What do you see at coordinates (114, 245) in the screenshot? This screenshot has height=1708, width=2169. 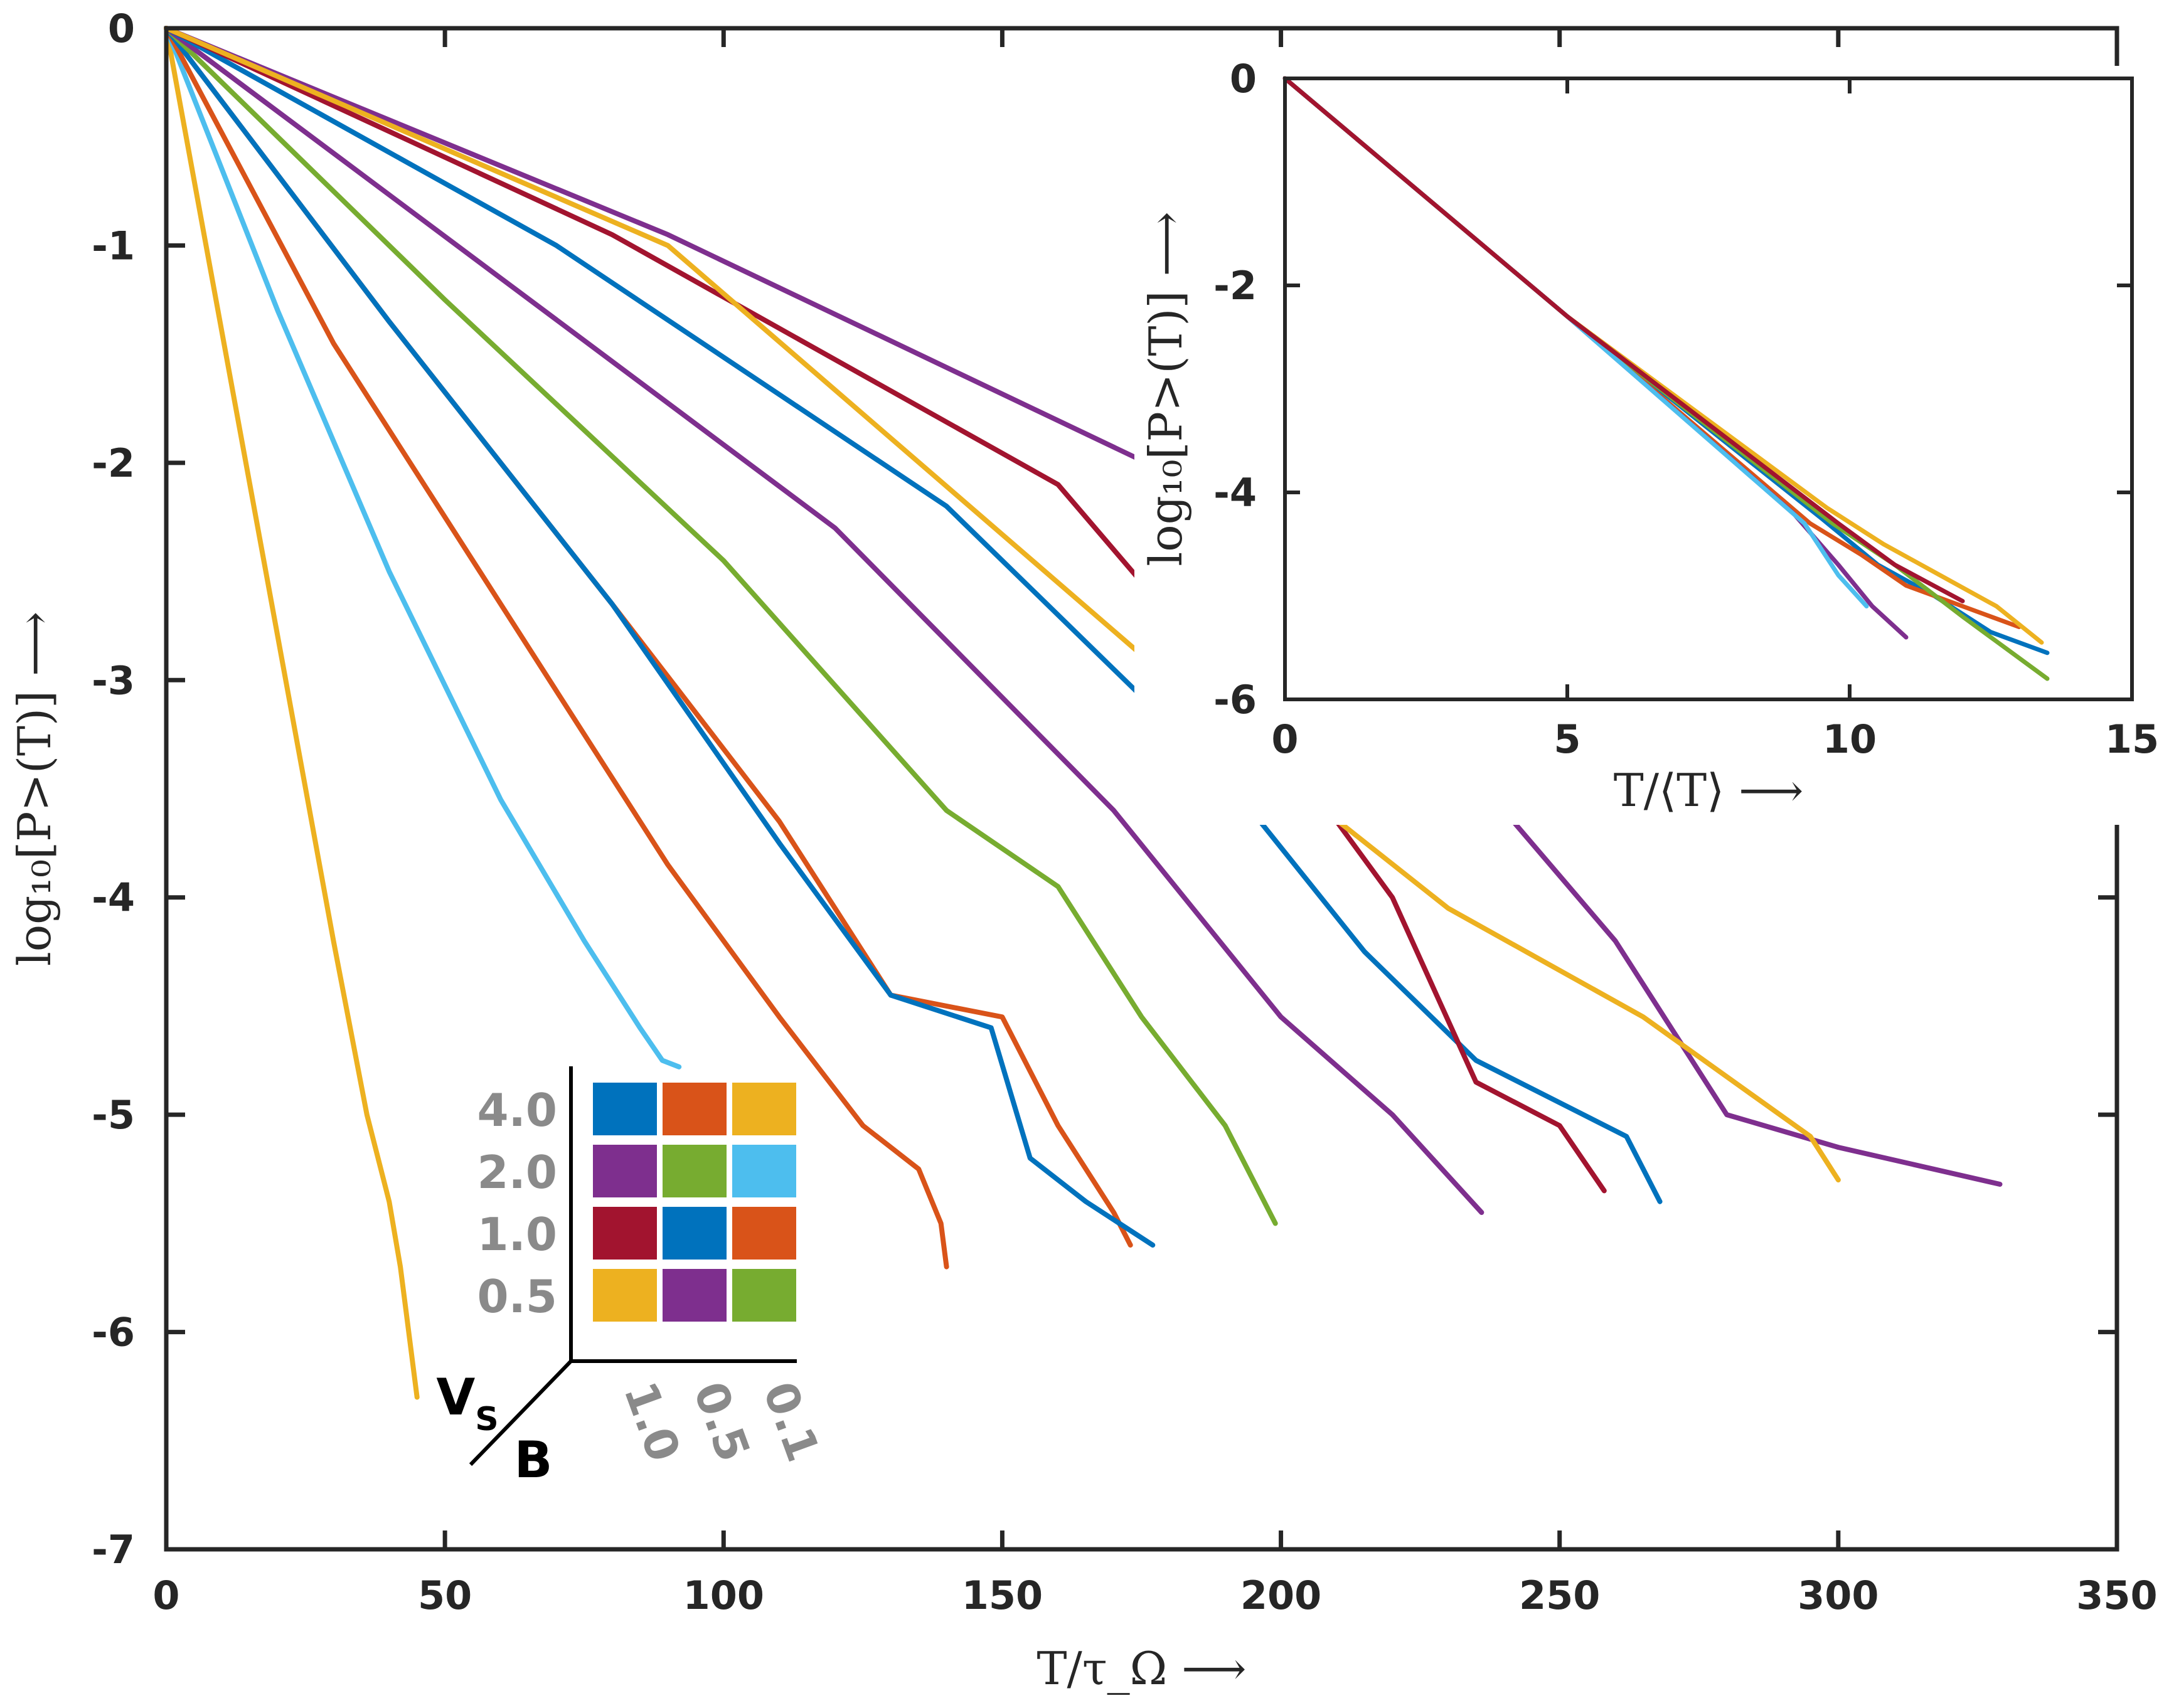 I see `y-tick-label: -1` at bounding box center [114, 245].